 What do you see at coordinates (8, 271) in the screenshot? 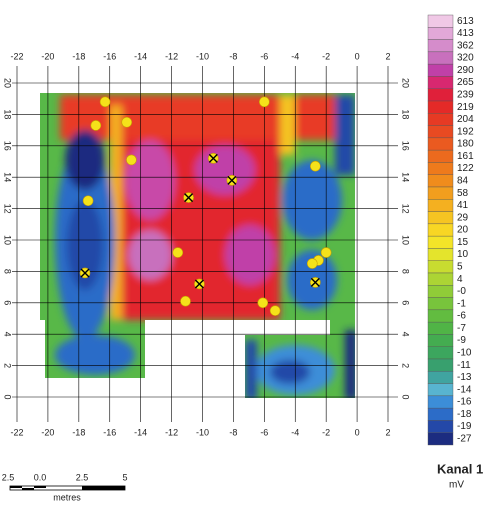
I see `y-tick-label: 8` at bounding box center [8, 271].